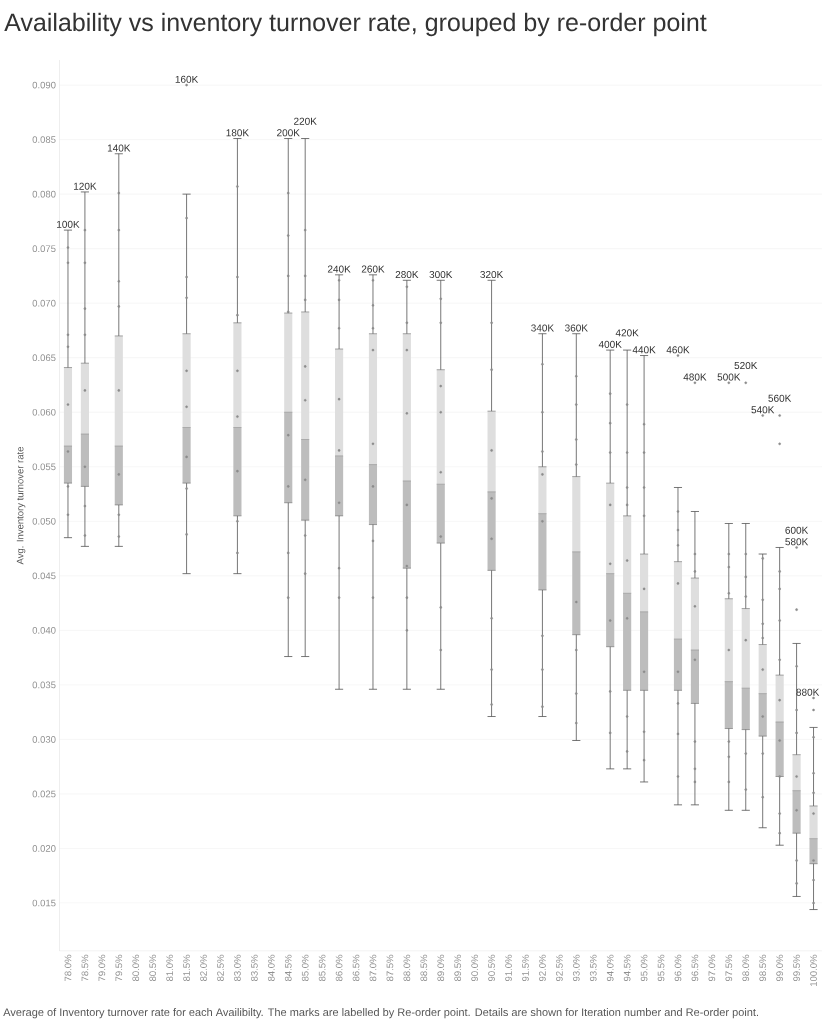 The width and height of the screenshot is (822, 1024). Describe the element at coordinates (695, 968) in the screenshot. I see `x-tick-label: 96.5%` at that location.